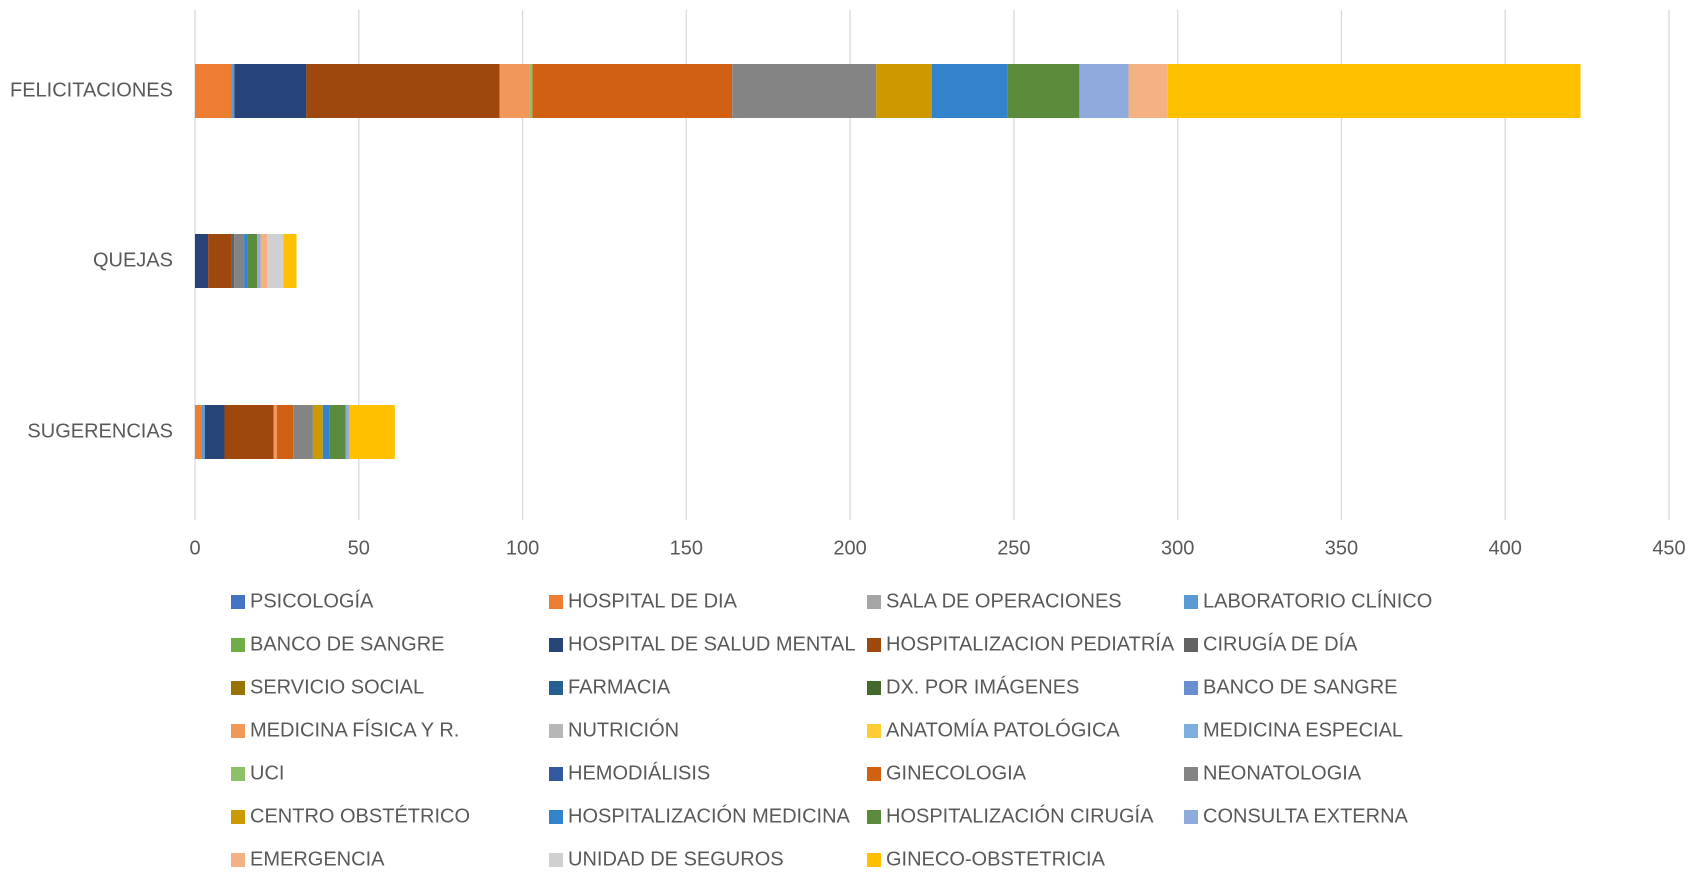 The width and height of the screenshot is (1697, 881). What do you see at coordinates (1341, 548) in the screenshot?
I see `x-tick-label: 350` at bounding box center [1341, 548].